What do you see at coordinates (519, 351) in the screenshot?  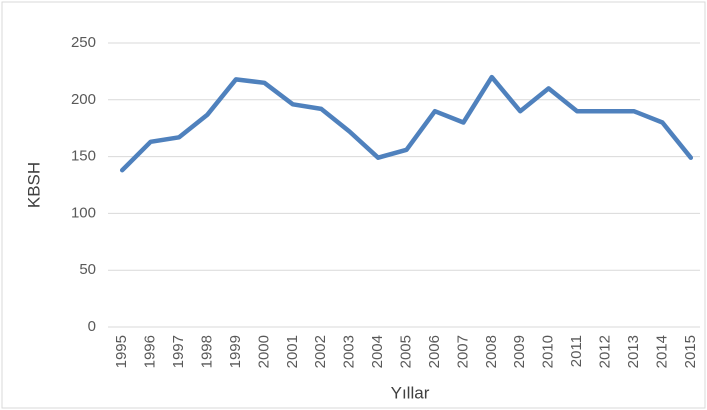 I see `x-tick-label: 2009` at bounding box center [519, 351].